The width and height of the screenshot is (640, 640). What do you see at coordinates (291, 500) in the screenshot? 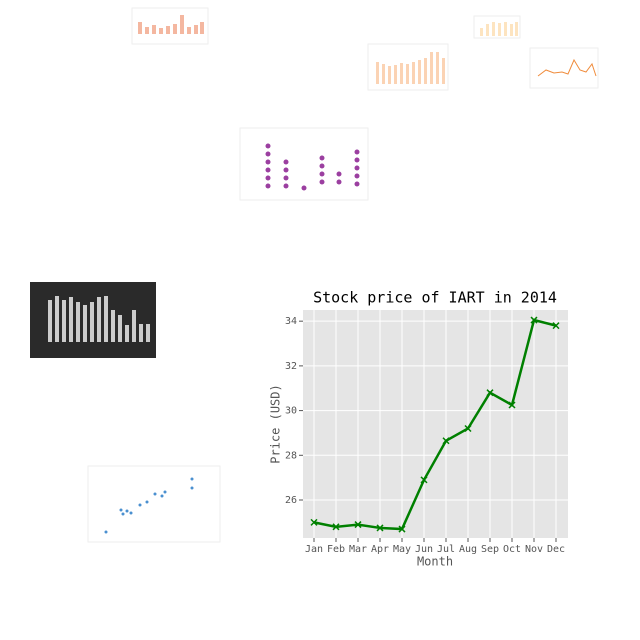
I see `y-tick-label: 26` at bounding box center [291, 500].